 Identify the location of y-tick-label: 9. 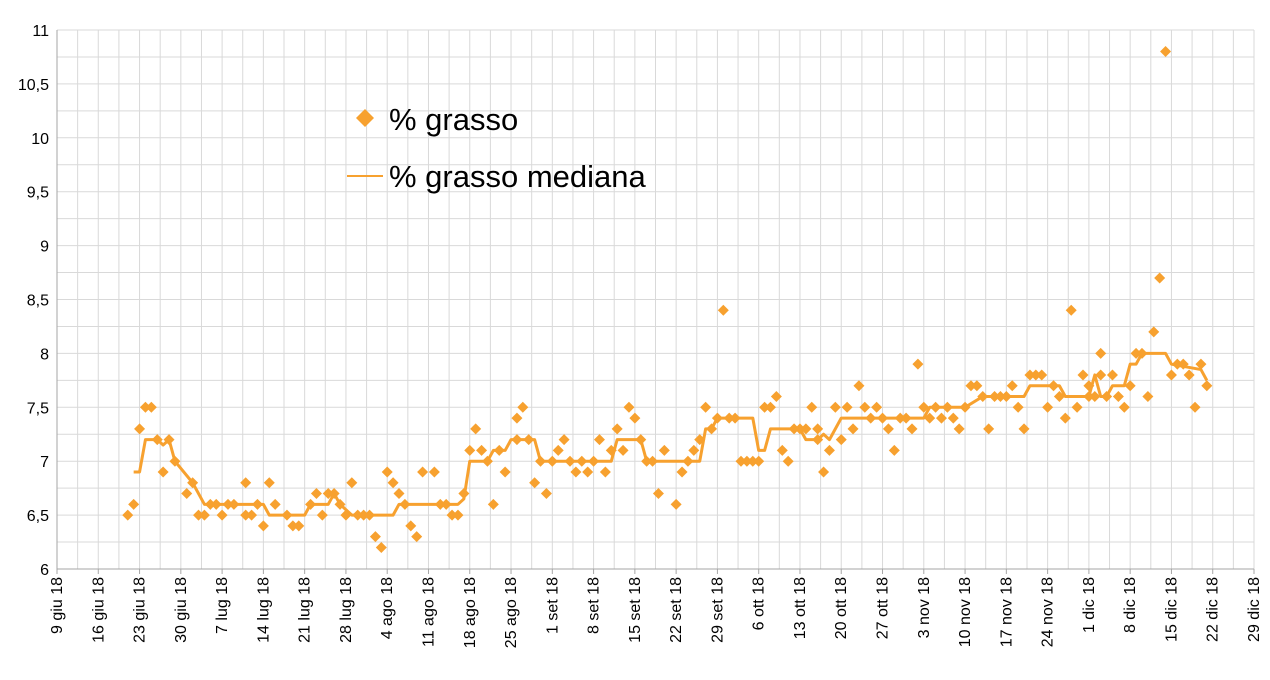
(44, 247).